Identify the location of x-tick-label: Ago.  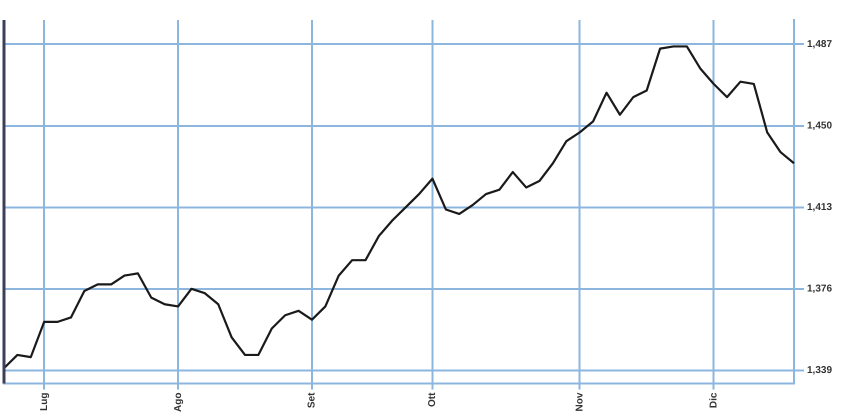
(178, 402).